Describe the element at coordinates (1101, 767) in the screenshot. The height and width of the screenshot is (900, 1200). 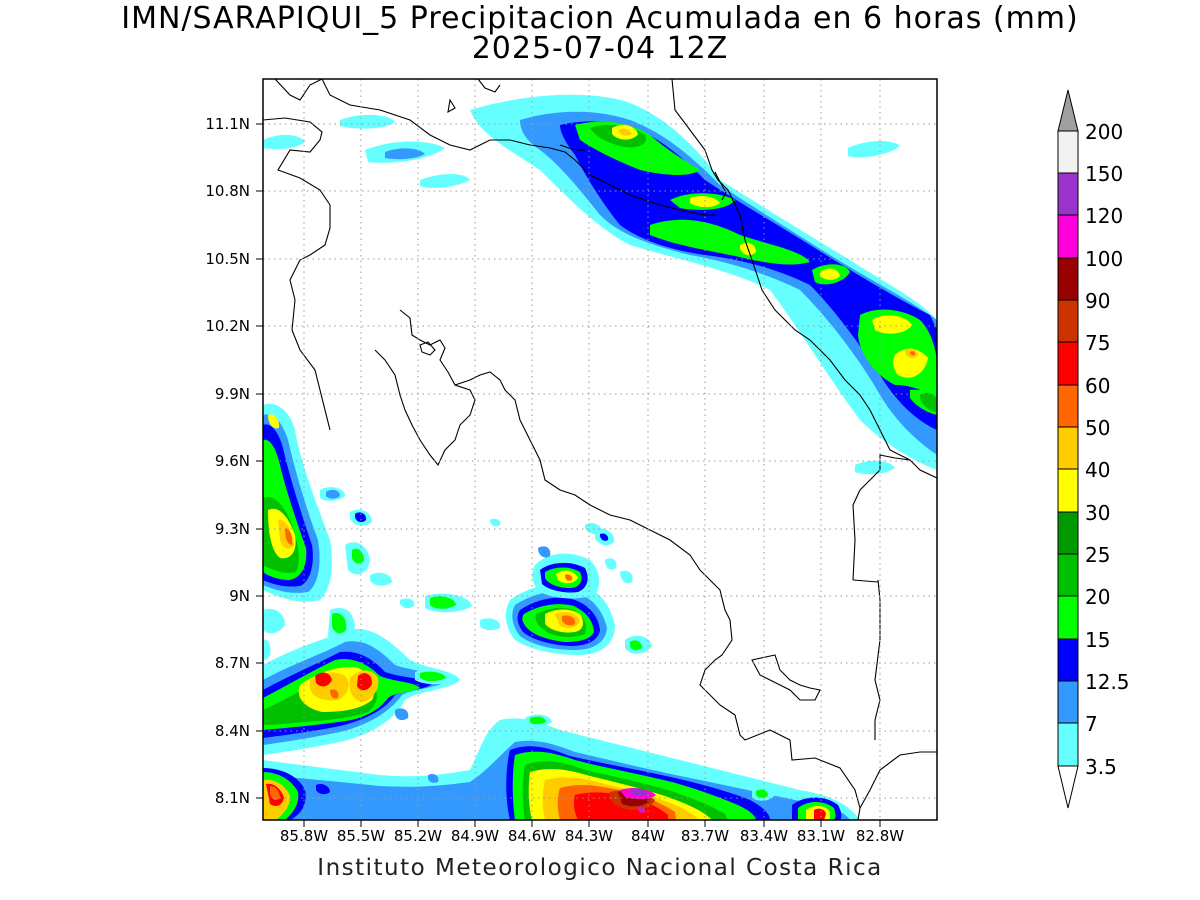
I see `colorbar-label: 3.5` at that location.